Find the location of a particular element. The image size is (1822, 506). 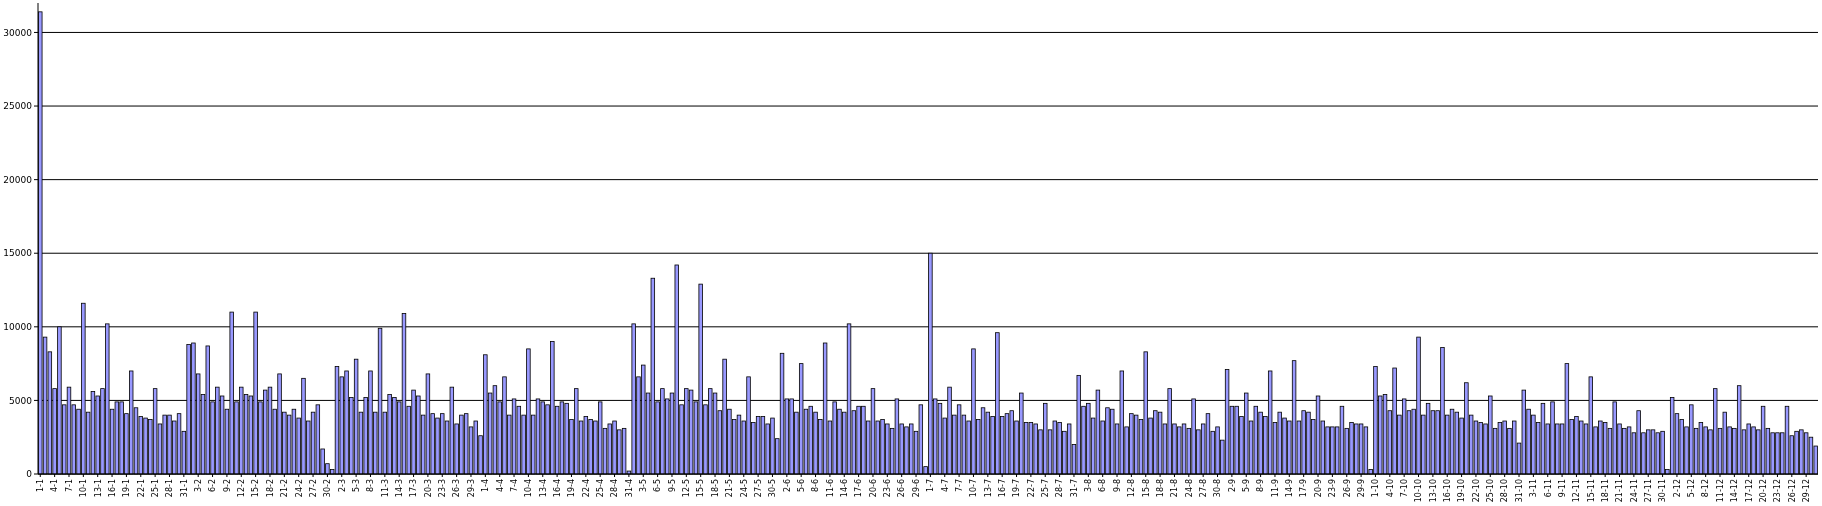

x-tick-label: 24-2 is located at coordinates (299, 488).